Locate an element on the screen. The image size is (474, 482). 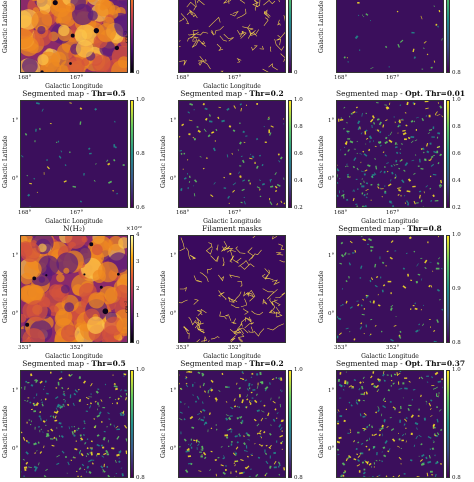
panel-title: Segmented map - Opt. Thr=0.37 is located at coordinates (390, 363).